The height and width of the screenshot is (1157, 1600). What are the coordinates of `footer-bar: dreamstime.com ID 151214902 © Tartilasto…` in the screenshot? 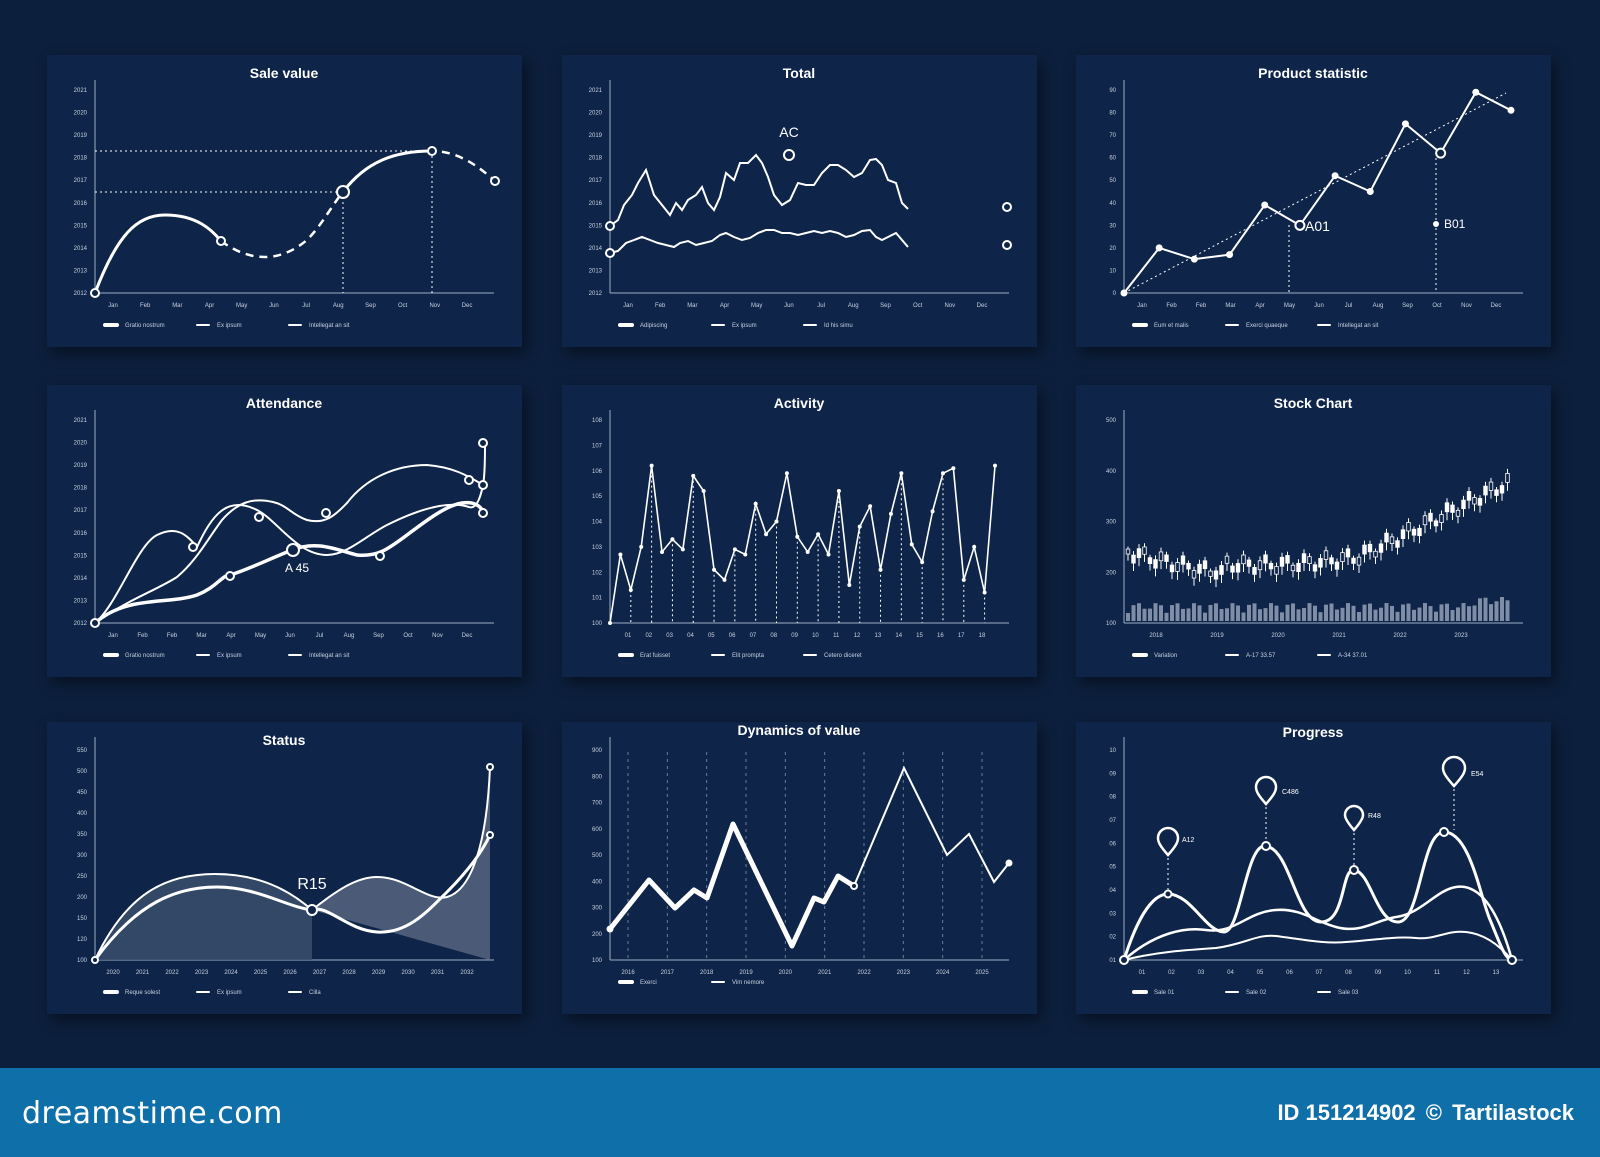 It's located at (800, 1112).